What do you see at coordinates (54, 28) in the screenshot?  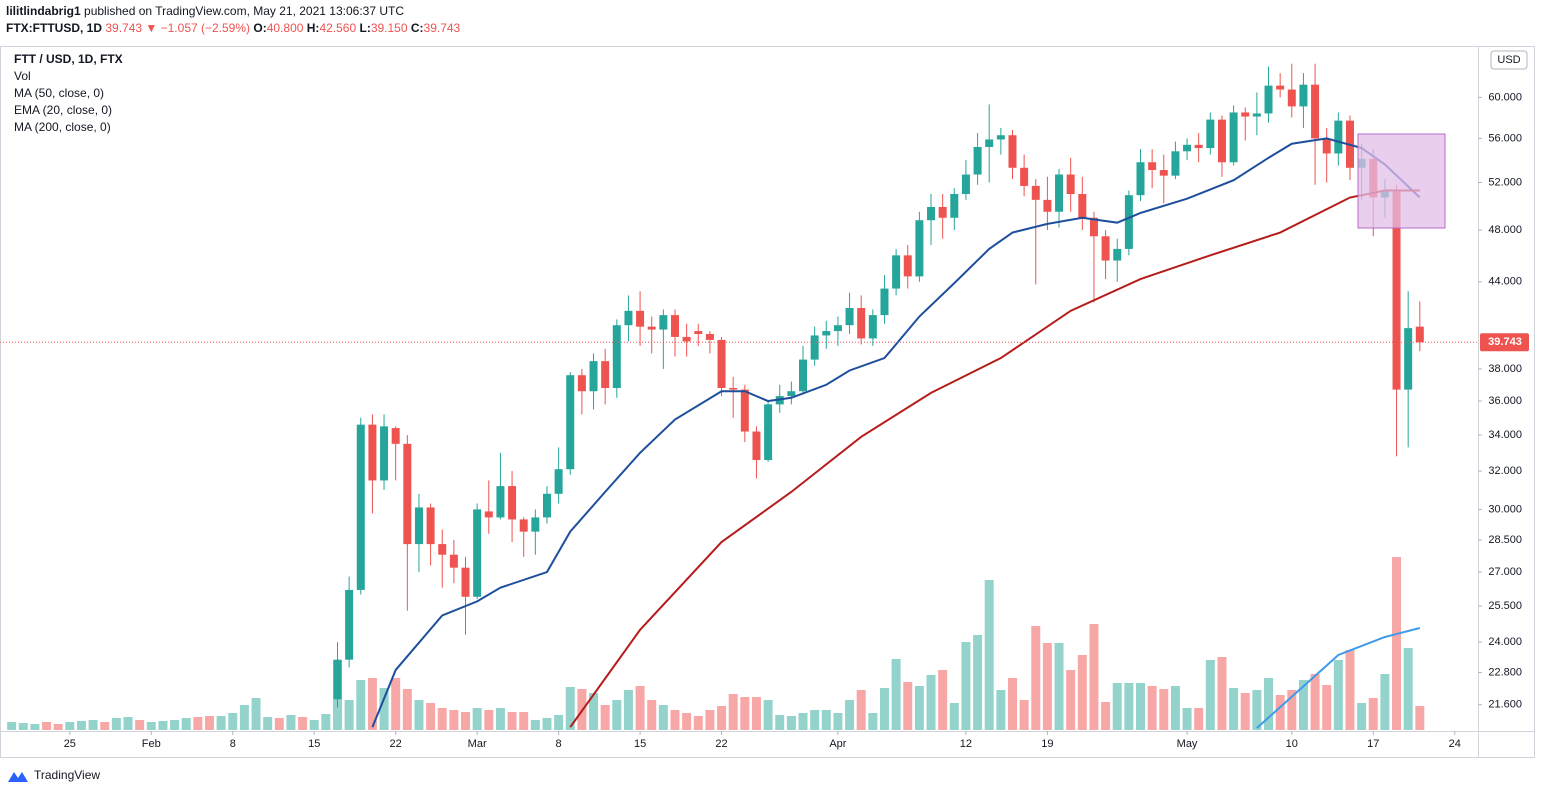 I see `symbol: FTX:FTTUSD, 1D` at bounding box center [54, 28].